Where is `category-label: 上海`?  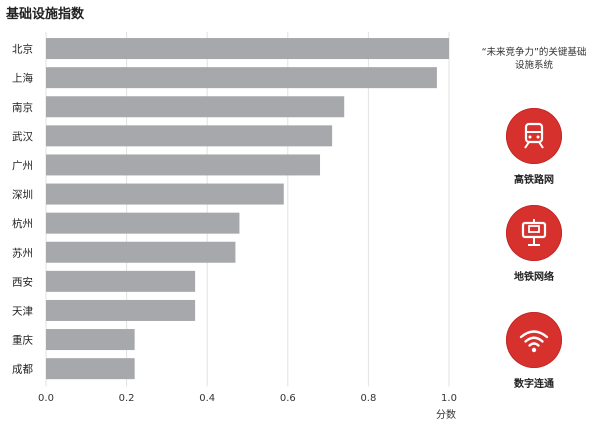 category-label: 上海 is located at coordinates (22, 78).